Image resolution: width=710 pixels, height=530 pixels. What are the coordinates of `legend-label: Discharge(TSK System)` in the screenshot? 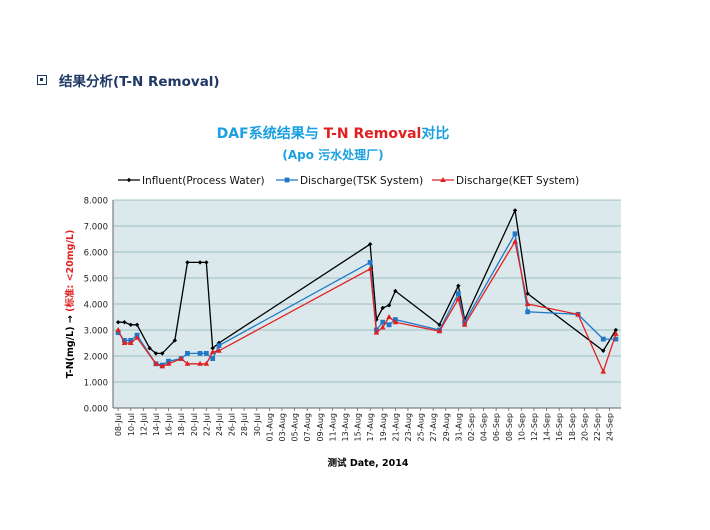 It's located at (361, 181).